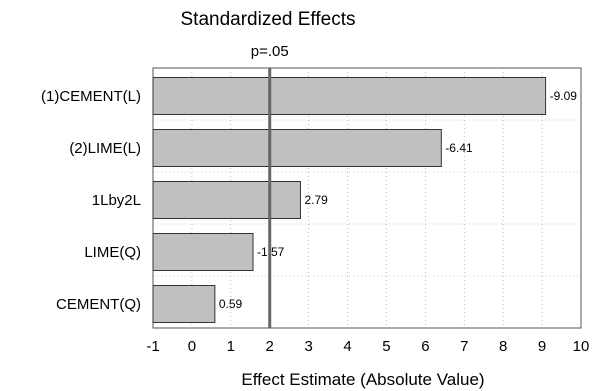 This screenshot has height=391, width=597. Describe the element at coordinates (581, 346) in the screenshot. I see `x-tick-label: 10` at that location.